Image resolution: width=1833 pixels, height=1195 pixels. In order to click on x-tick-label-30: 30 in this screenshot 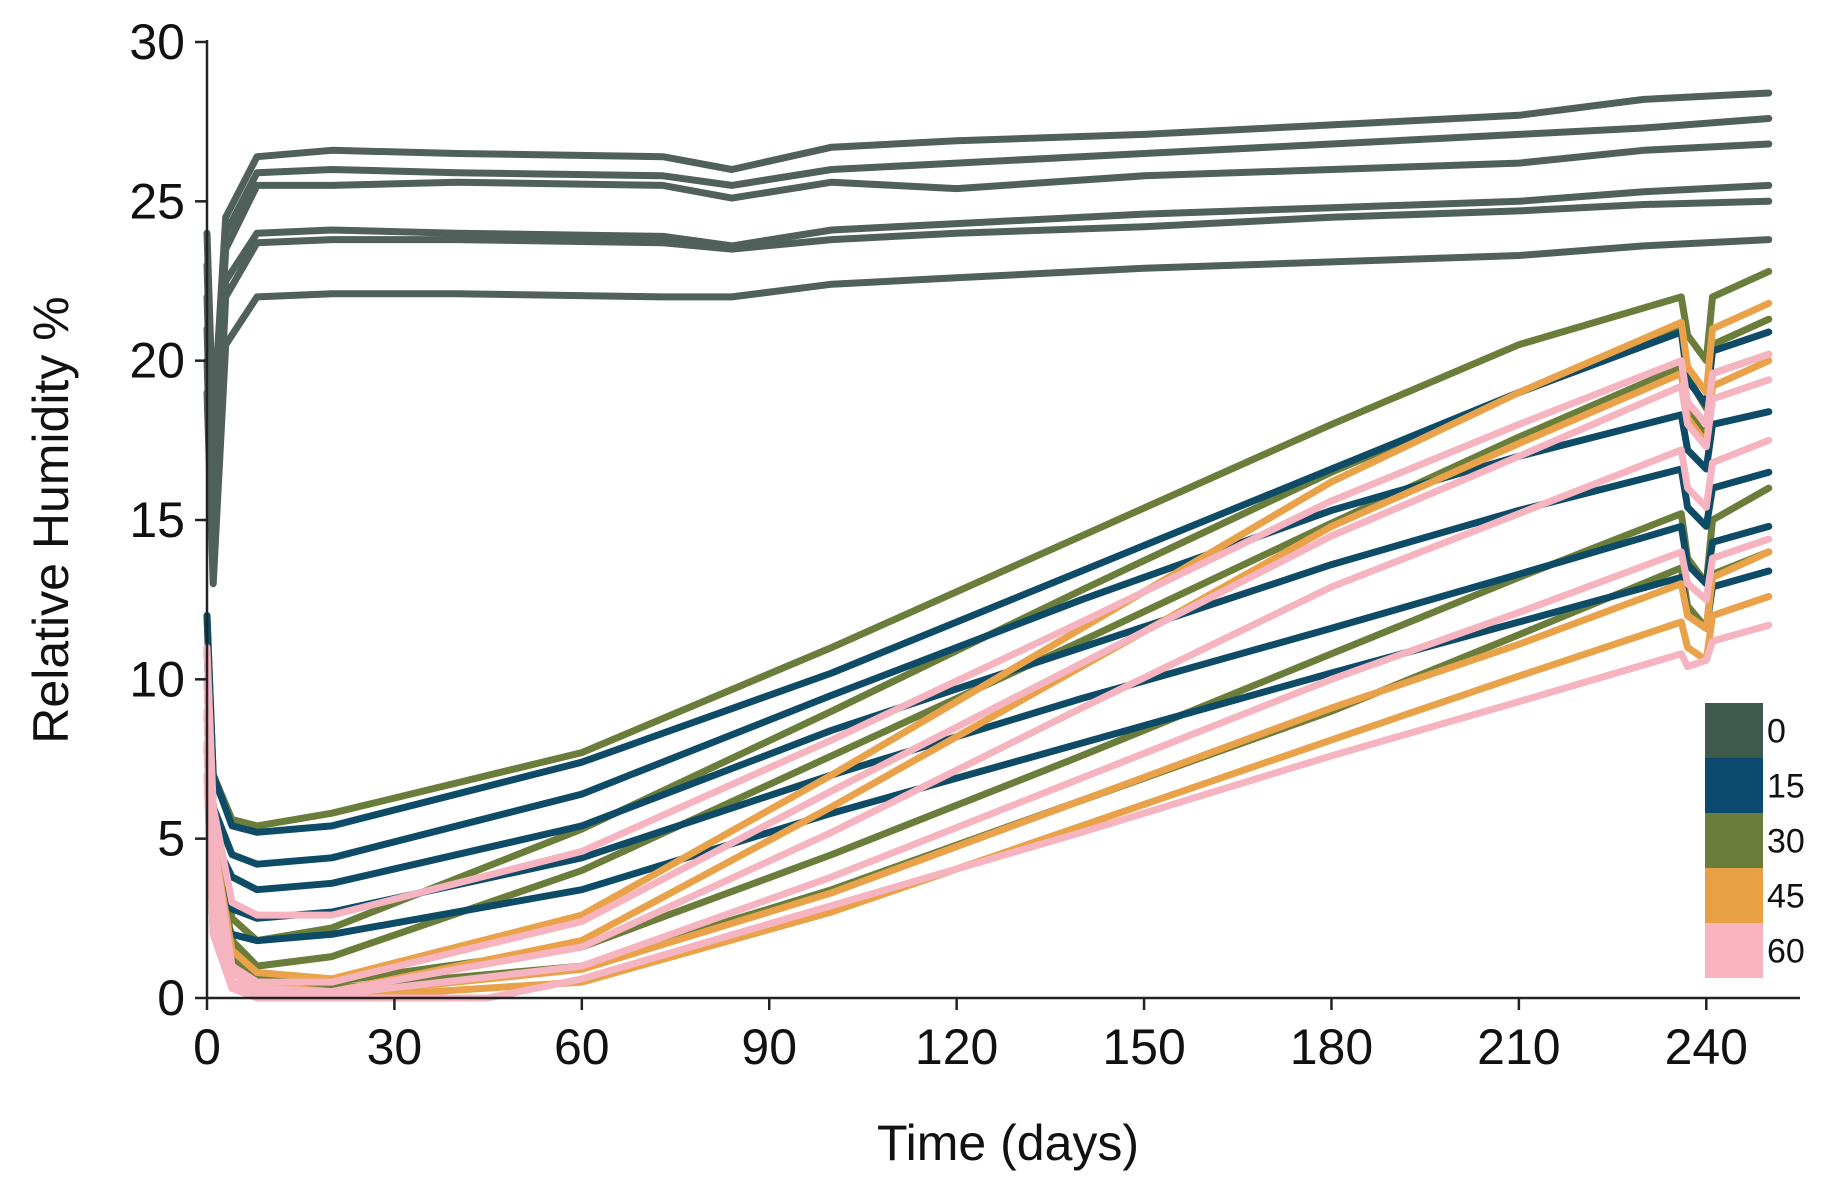, I will do `click(395, 1047)`.